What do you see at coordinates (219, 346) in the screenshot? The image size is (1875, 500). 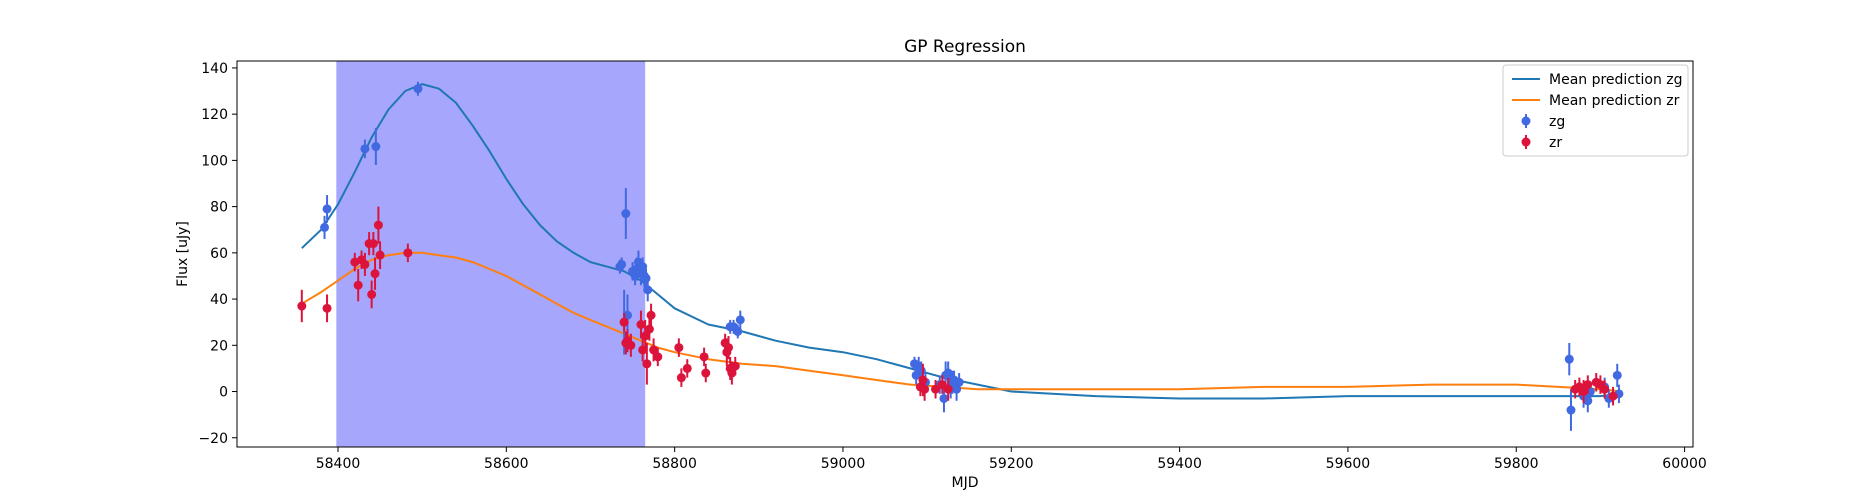 I see `y-tick-label: 20` at bounding box center [219, 346].